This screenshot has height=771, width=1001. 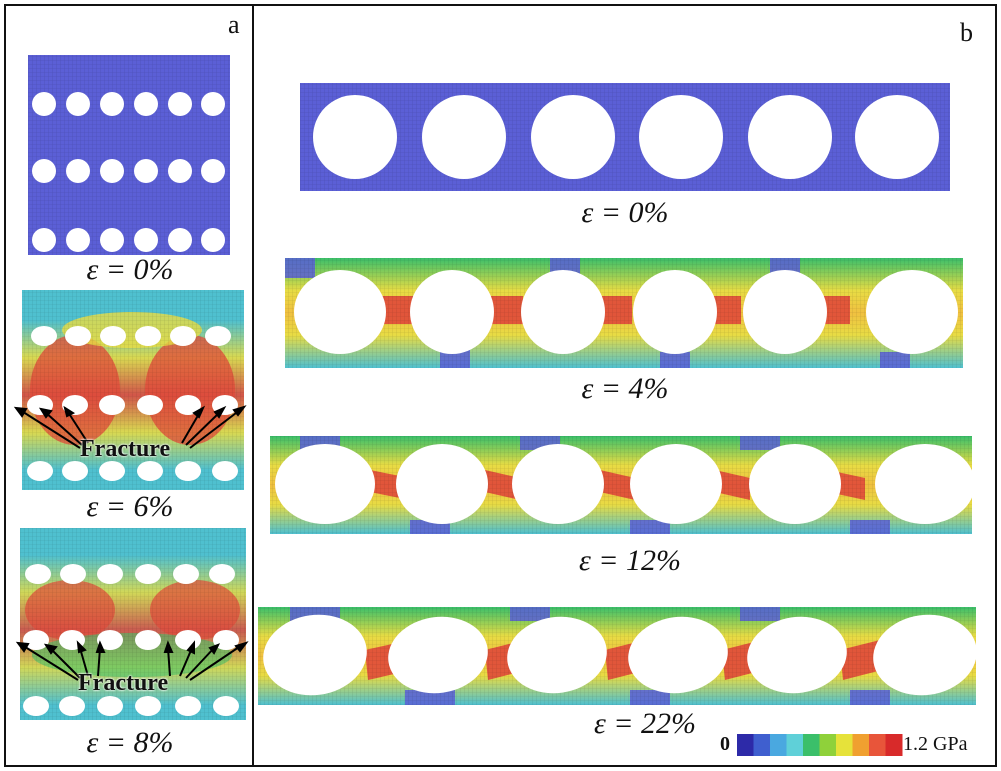 I want to click on colorbar-max-label: 1.2 GPa, so click(x=935, y=744).